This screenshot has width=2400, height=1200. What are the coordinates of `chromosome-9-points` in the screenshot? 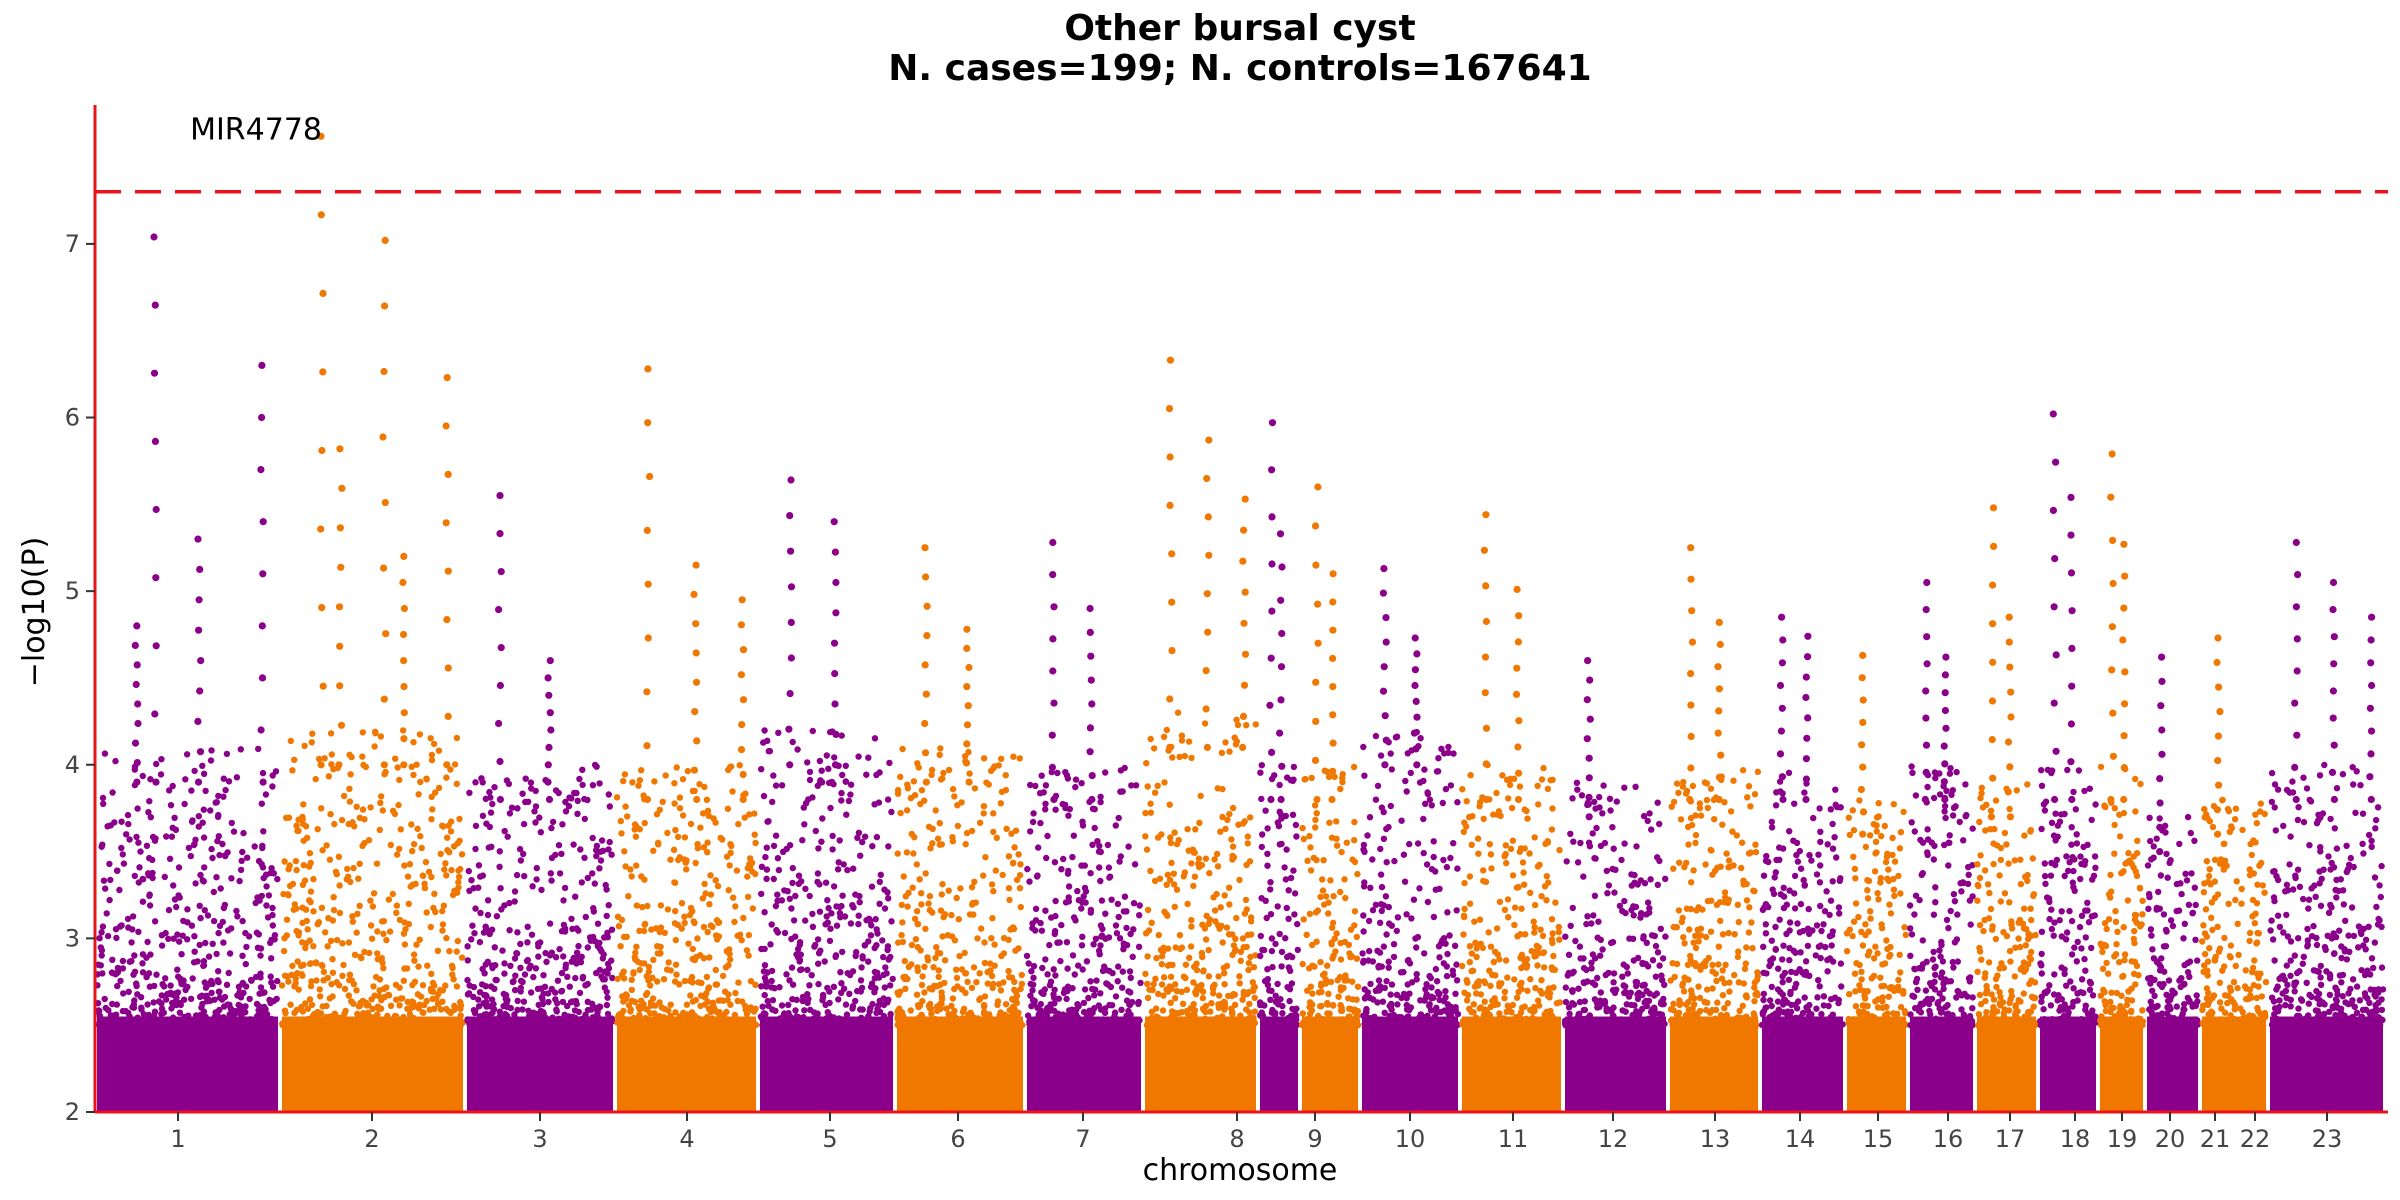 It's located at (1279, 765).